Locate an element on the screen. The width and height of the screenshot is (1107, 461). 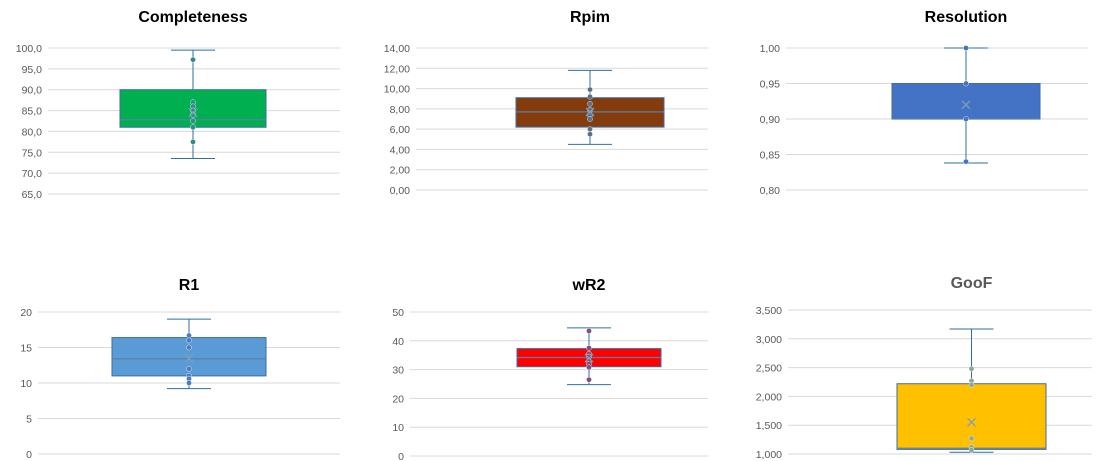
y-tick-label: 2,000 is located at coordinates (769, 397).